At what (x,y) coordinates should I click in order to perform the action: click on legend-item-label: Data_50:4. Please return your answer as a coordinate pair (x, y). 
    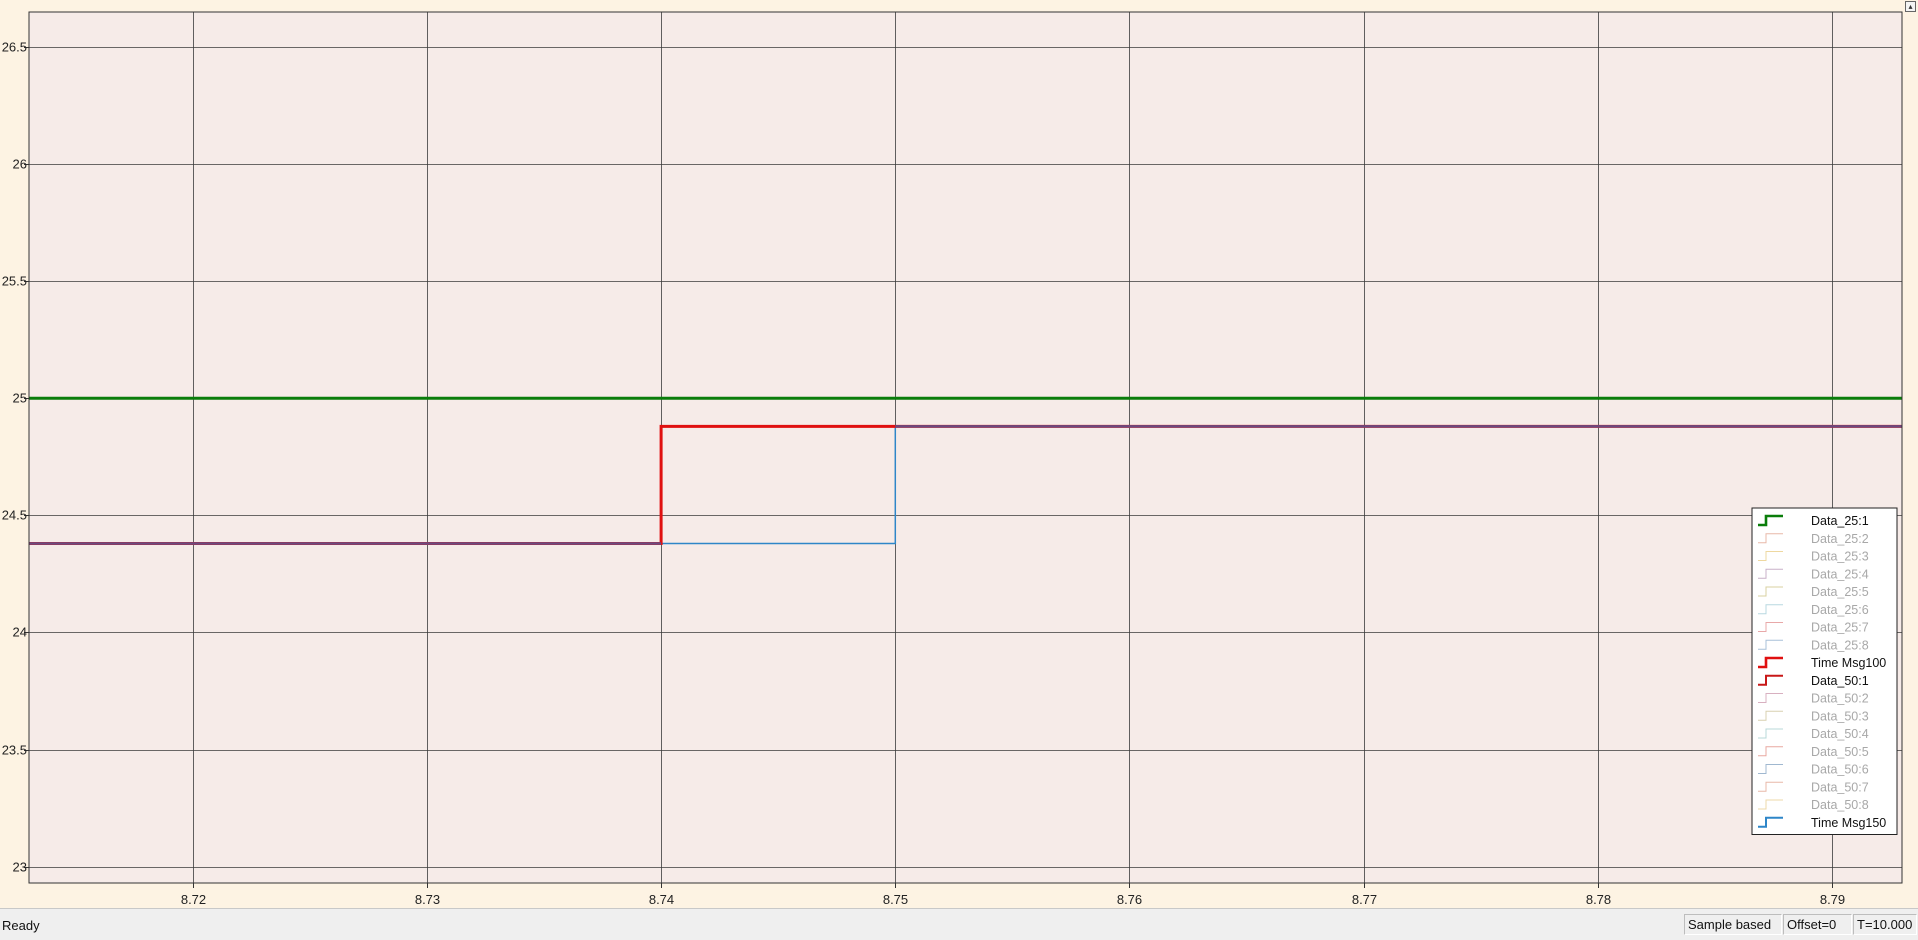
    Looking at the image, I should click on (1840, 734).